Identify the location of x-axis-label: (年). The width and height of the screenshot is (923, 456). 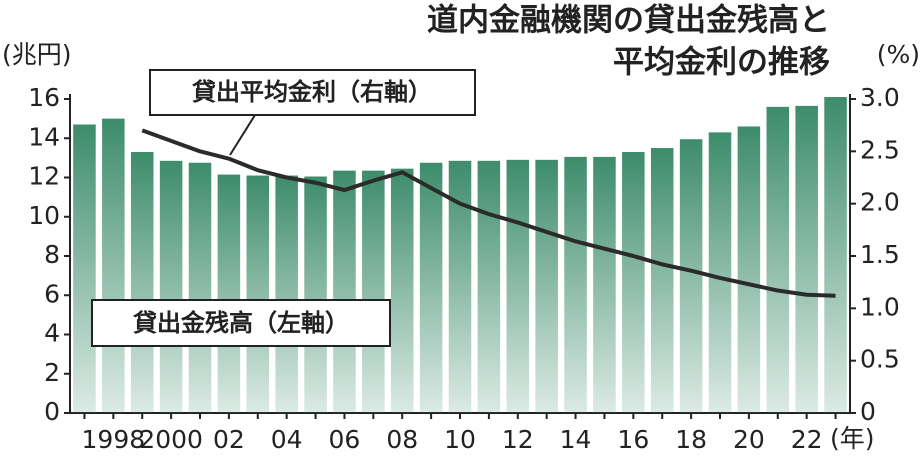
(852, 438).